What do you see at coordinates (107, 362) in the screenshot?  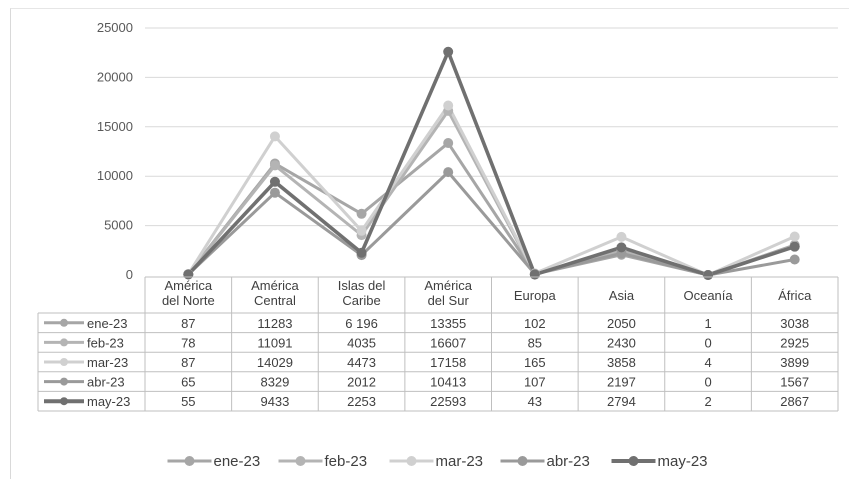 I see `row-series-label: mar-23` at bounding box center [107, 362].